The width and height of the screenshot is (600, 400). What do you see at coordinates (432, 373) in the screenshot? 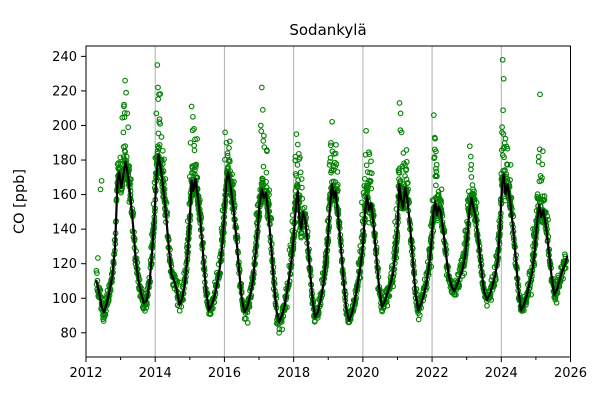
I see `x-tick-label: 2022` at bounding box center [432, 373].